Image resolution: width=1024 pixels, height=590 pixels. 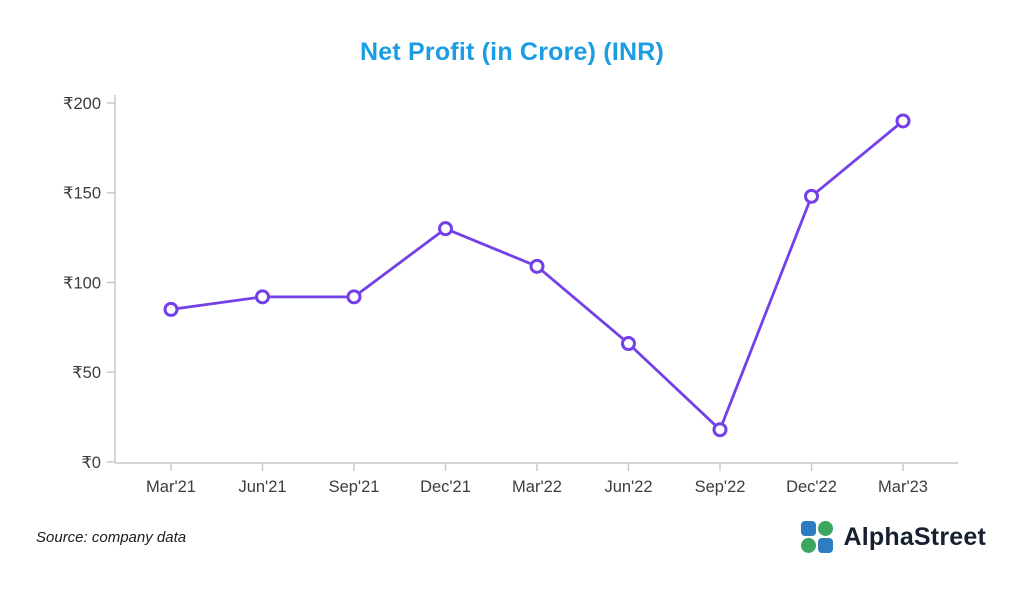 I want to click on y-tick-label: ₹0, so click(x=91, y=463).